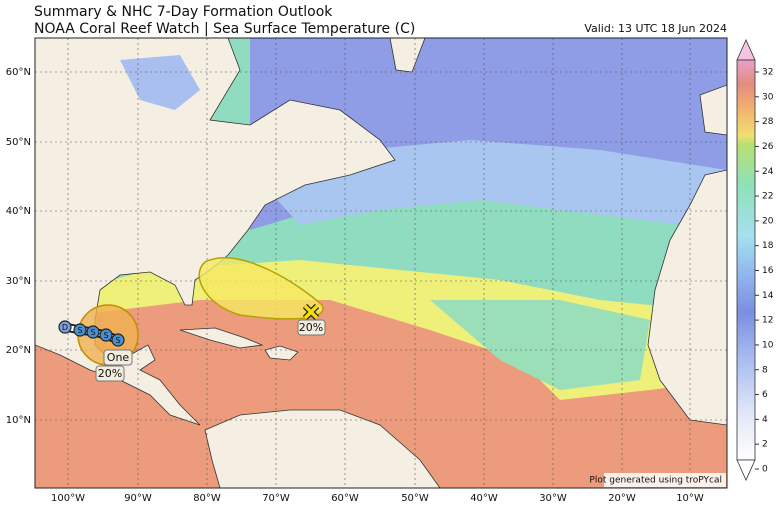 The height and width of the screenshot is (509, 780). I want to click on colorbar-tick-label: 32, so click(767, 73).